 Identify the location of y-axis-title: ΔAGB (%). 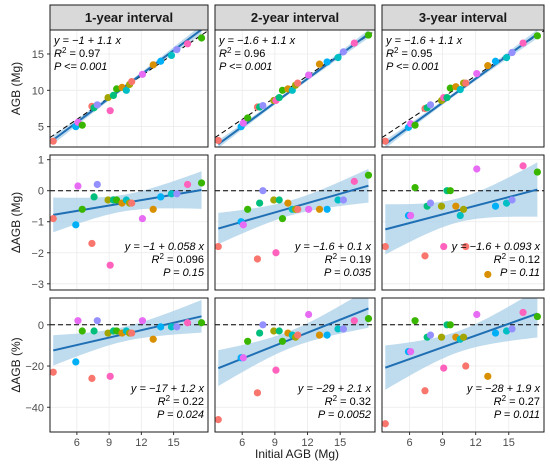
(16, 364).